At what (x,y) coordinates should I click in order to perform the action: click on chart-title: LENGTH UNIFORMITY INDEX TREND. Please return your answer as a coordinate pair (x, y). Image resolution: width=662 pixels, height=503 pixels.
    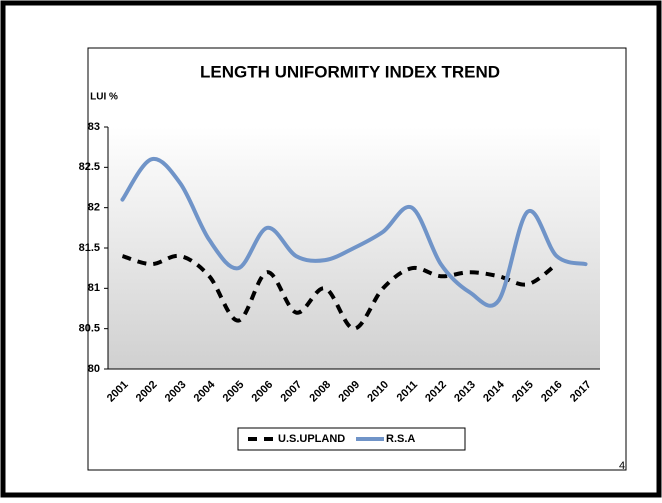
    Looking at the image, I should click on (350, 71).